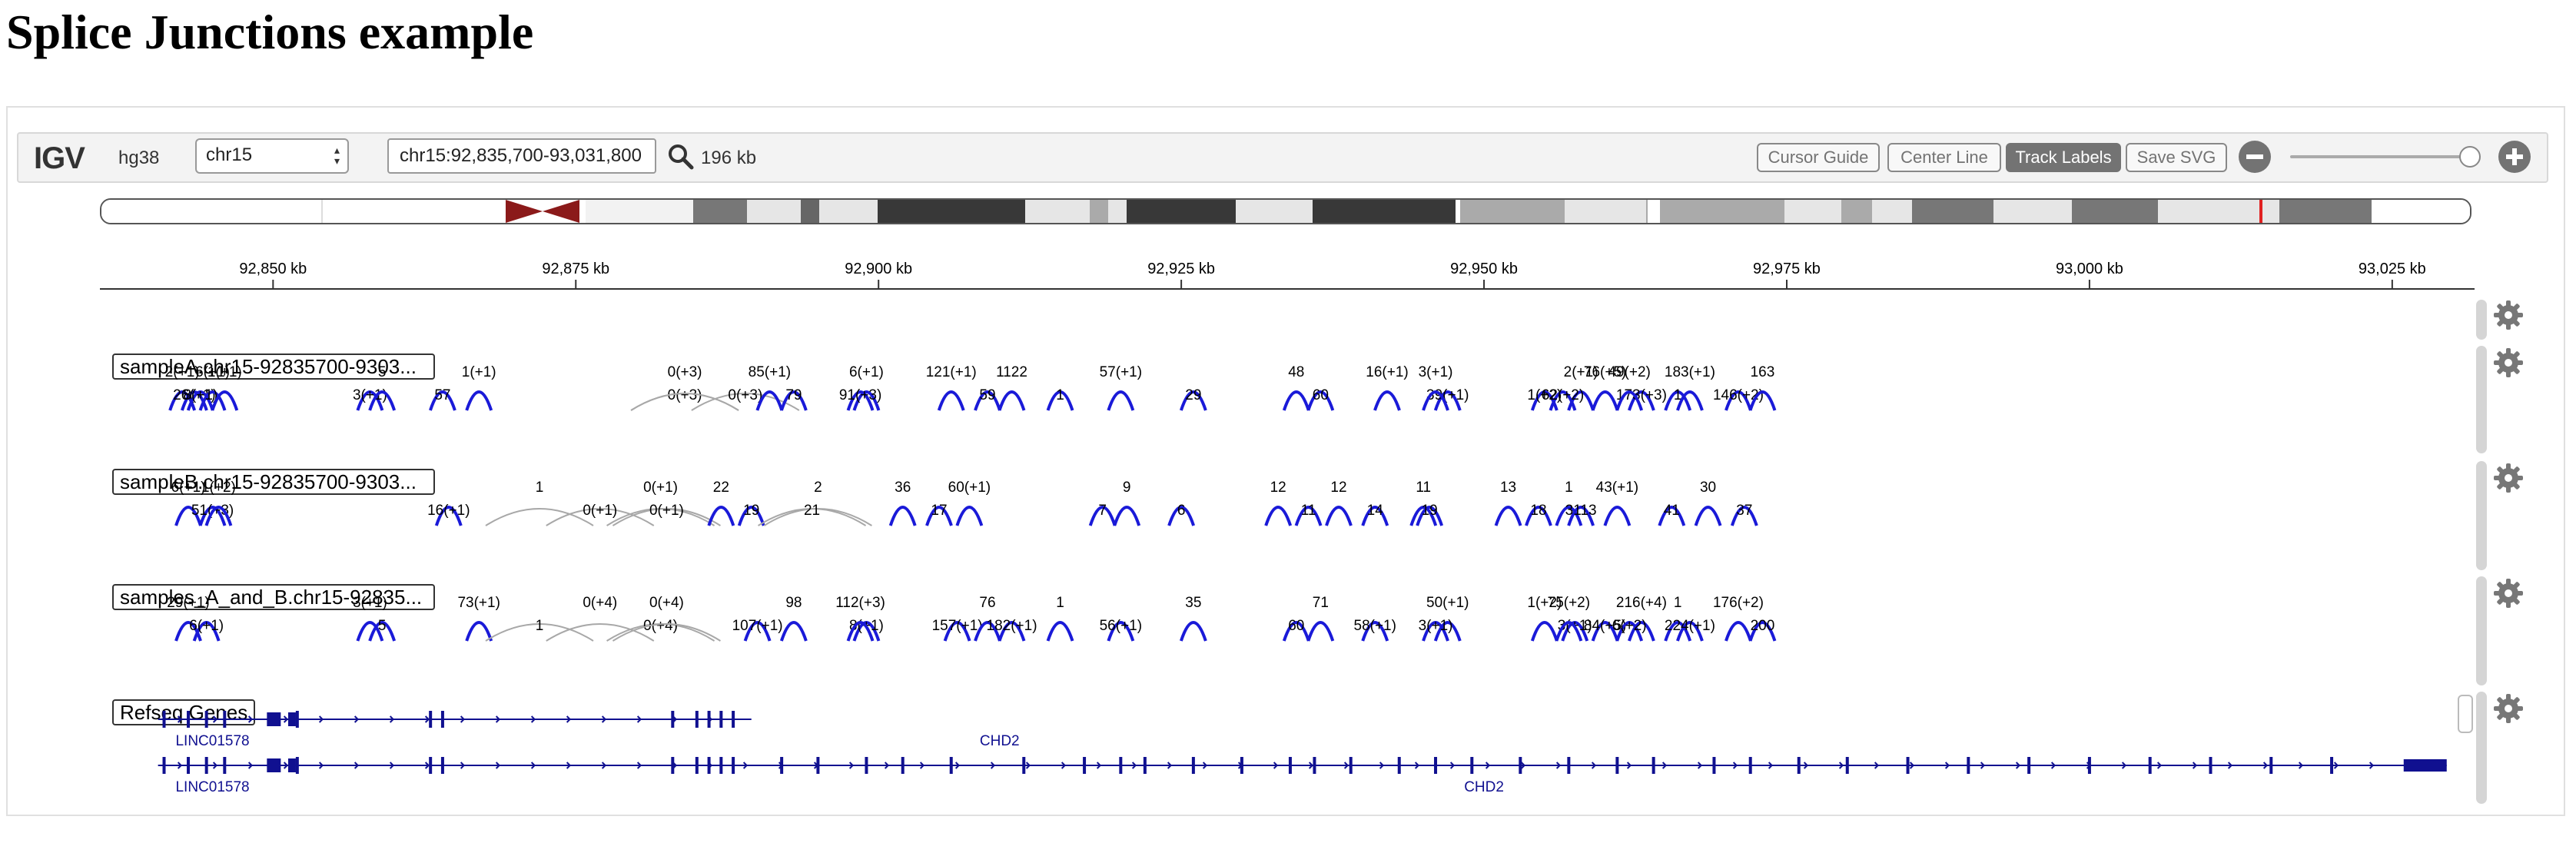 Image resolution: width=2576 pixels, height=853 pixels. What do you see at coordinates (2425, 766) in the screenshot?
I see `utr-exon` at bounding box center [2425, 766].